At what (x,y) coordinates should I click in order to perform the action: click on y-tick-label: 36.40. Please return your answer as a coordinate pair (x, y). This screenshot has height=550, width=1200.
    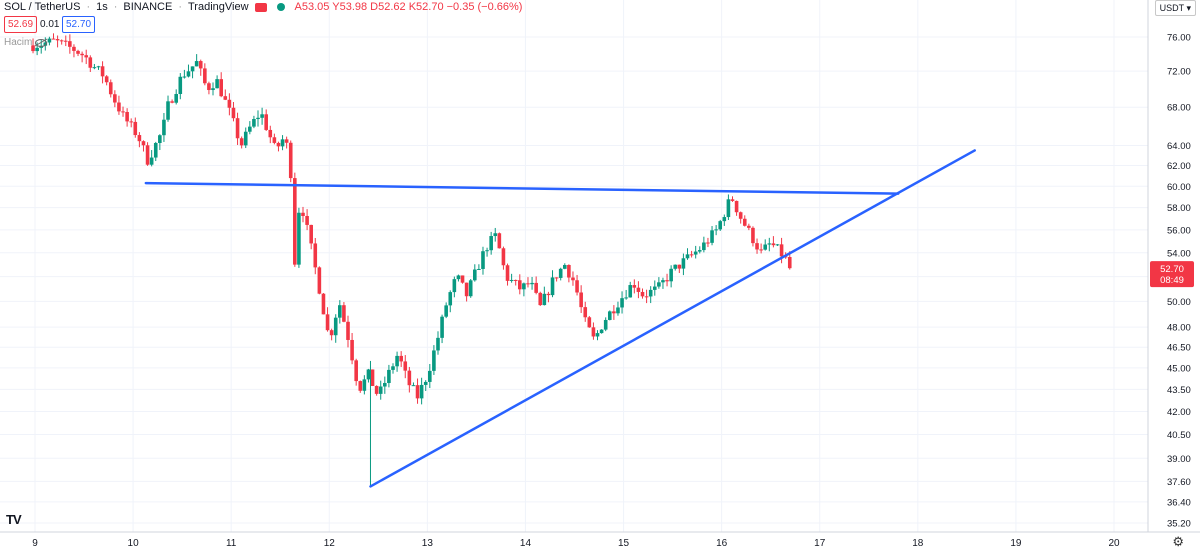
    Looking at the image, I should click on (1179, 502).